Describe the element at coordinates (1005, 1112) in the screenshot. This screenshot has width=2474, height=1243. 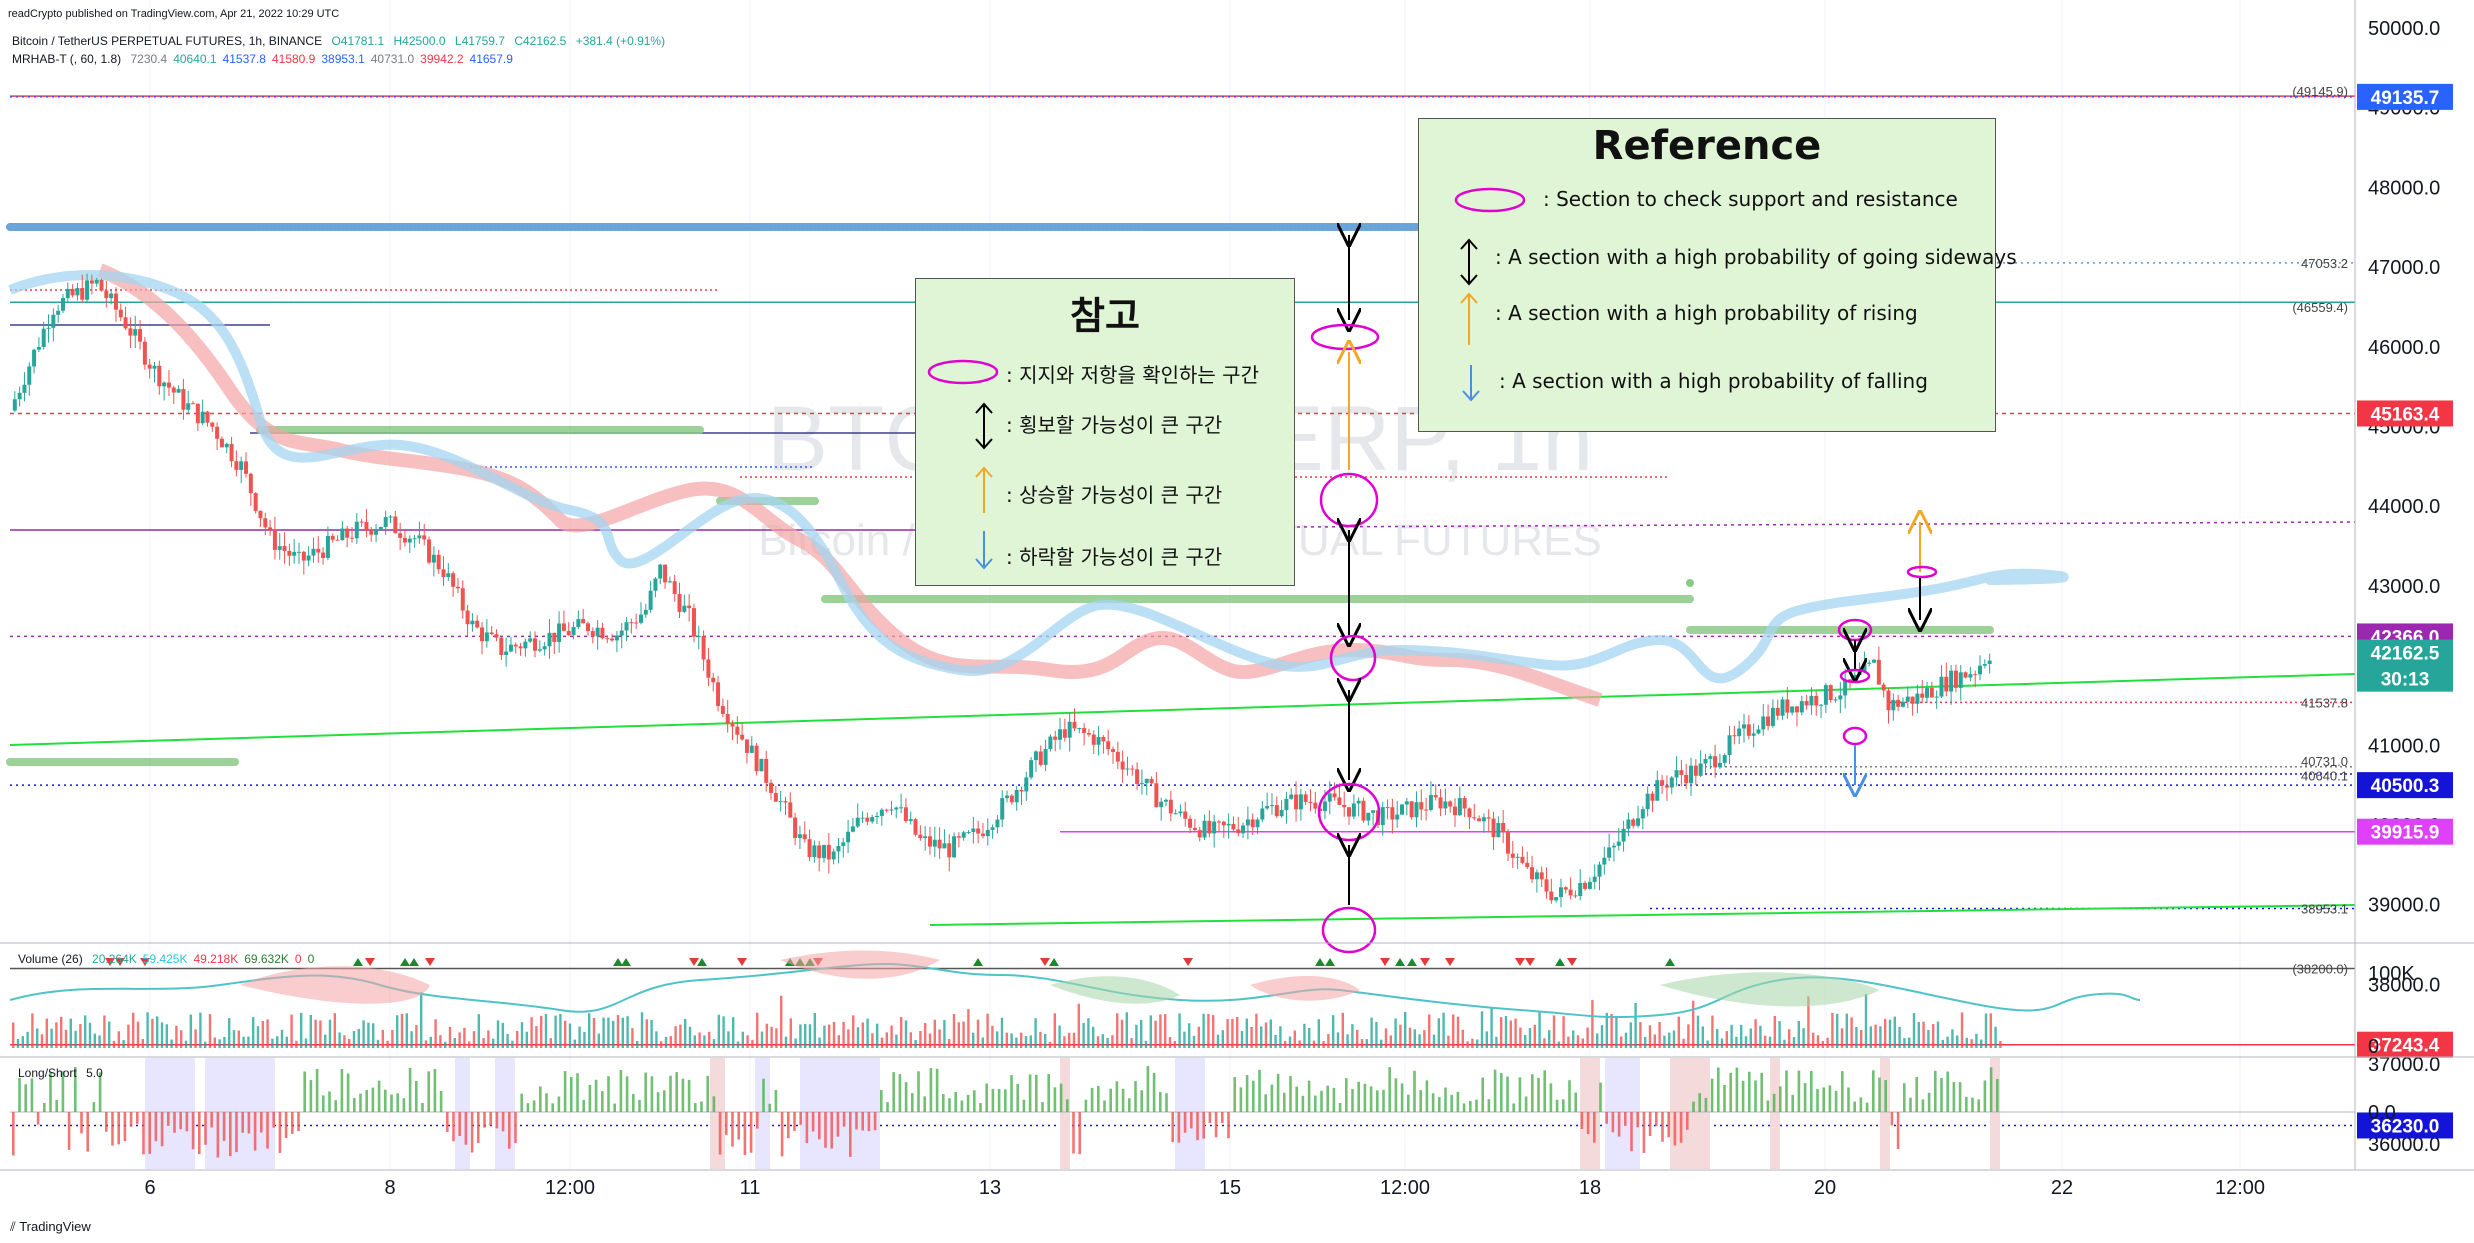
I see `longshort-bars` at that location.